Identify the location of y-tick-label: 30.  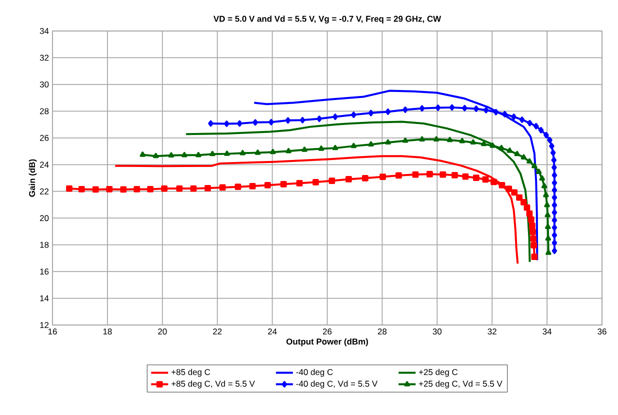
(44, 84).